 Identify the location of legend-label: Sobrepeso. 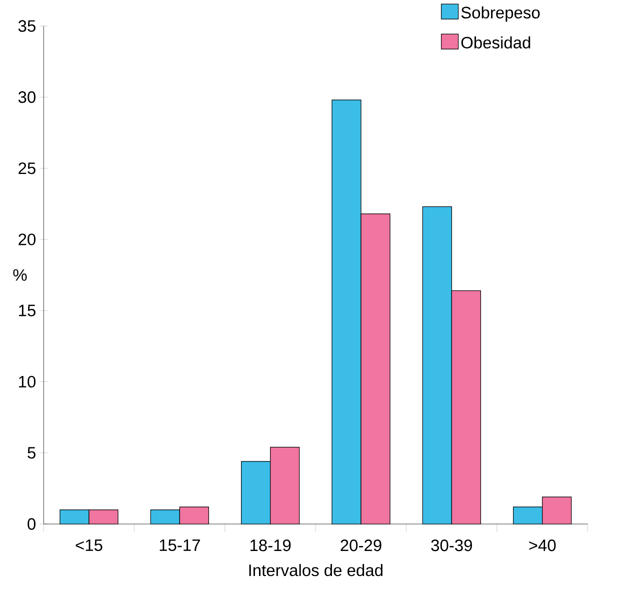
(500, 14).